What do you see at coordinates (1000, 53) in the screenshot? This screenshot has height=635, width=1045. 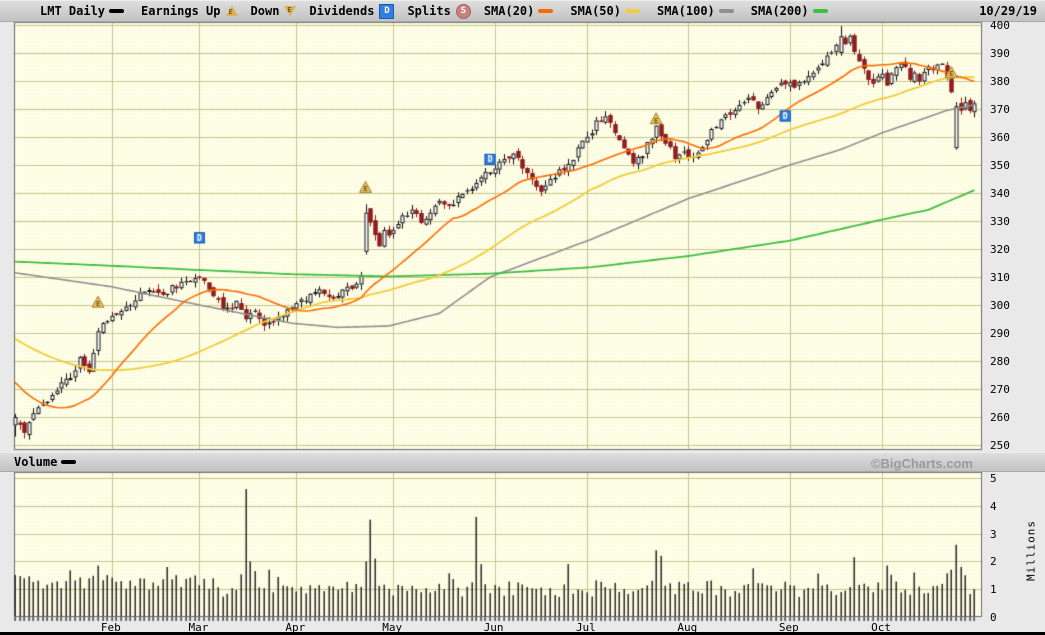 I see `price-tick-label: 390` at bounding box center [1000, 53].